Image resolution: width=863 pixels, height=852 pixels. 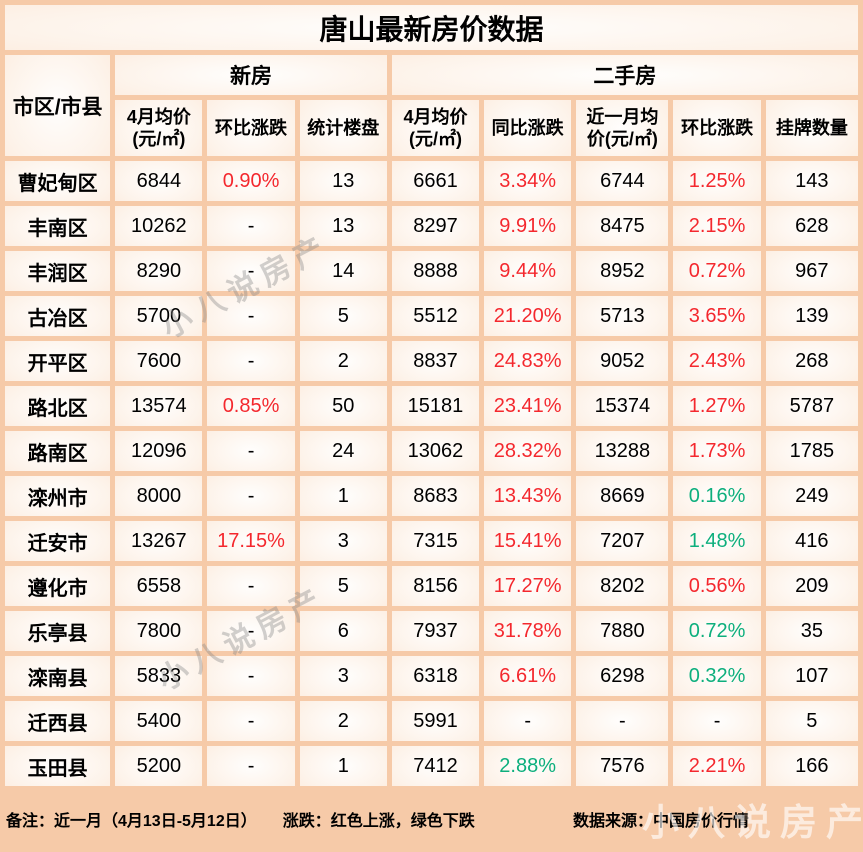 I want to click on column-header-new-april-avg-price: 4月均价(元/㎡), so click(x=159, y=128).